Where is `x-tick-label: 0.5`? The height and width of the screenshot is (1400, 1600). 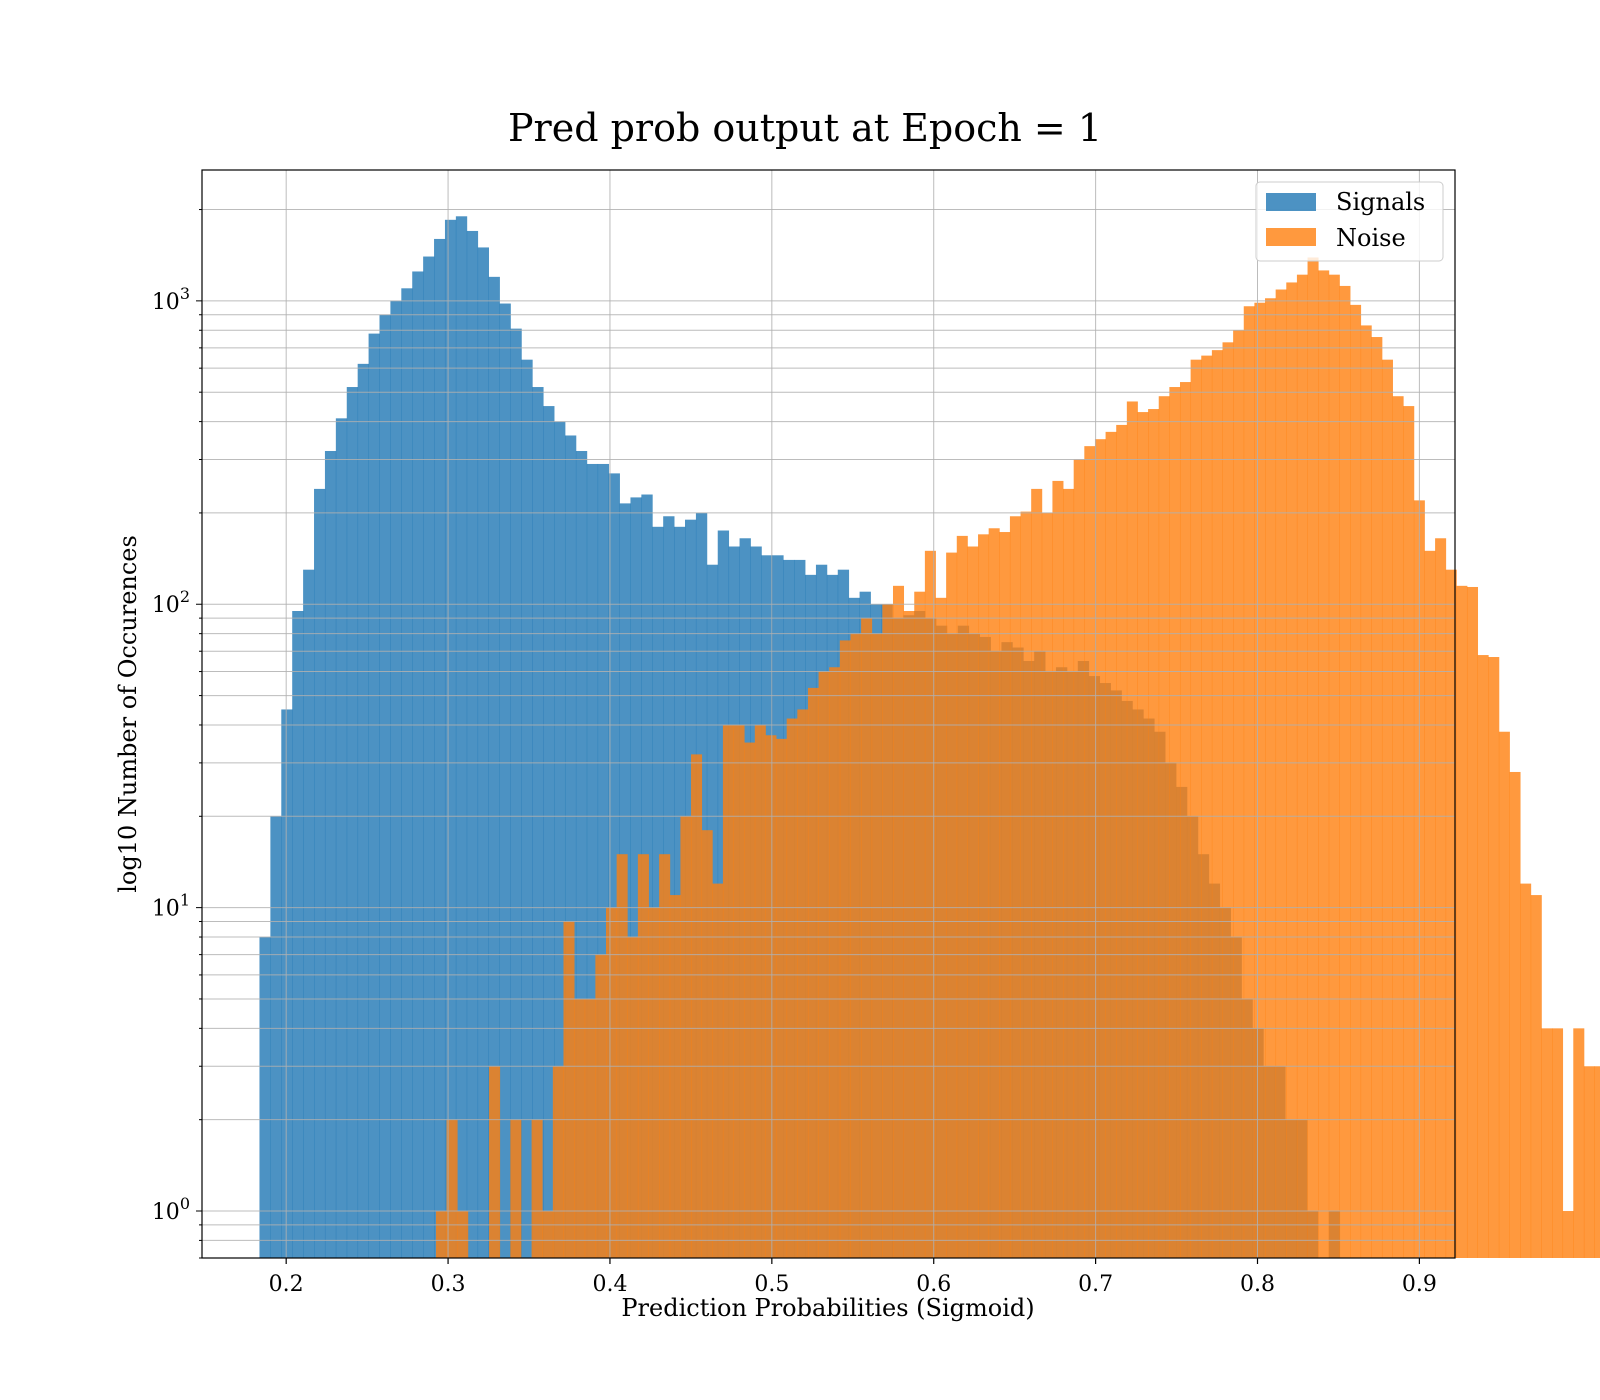 x-tick-label: 0.5 is located at coordinates (771, 1284).